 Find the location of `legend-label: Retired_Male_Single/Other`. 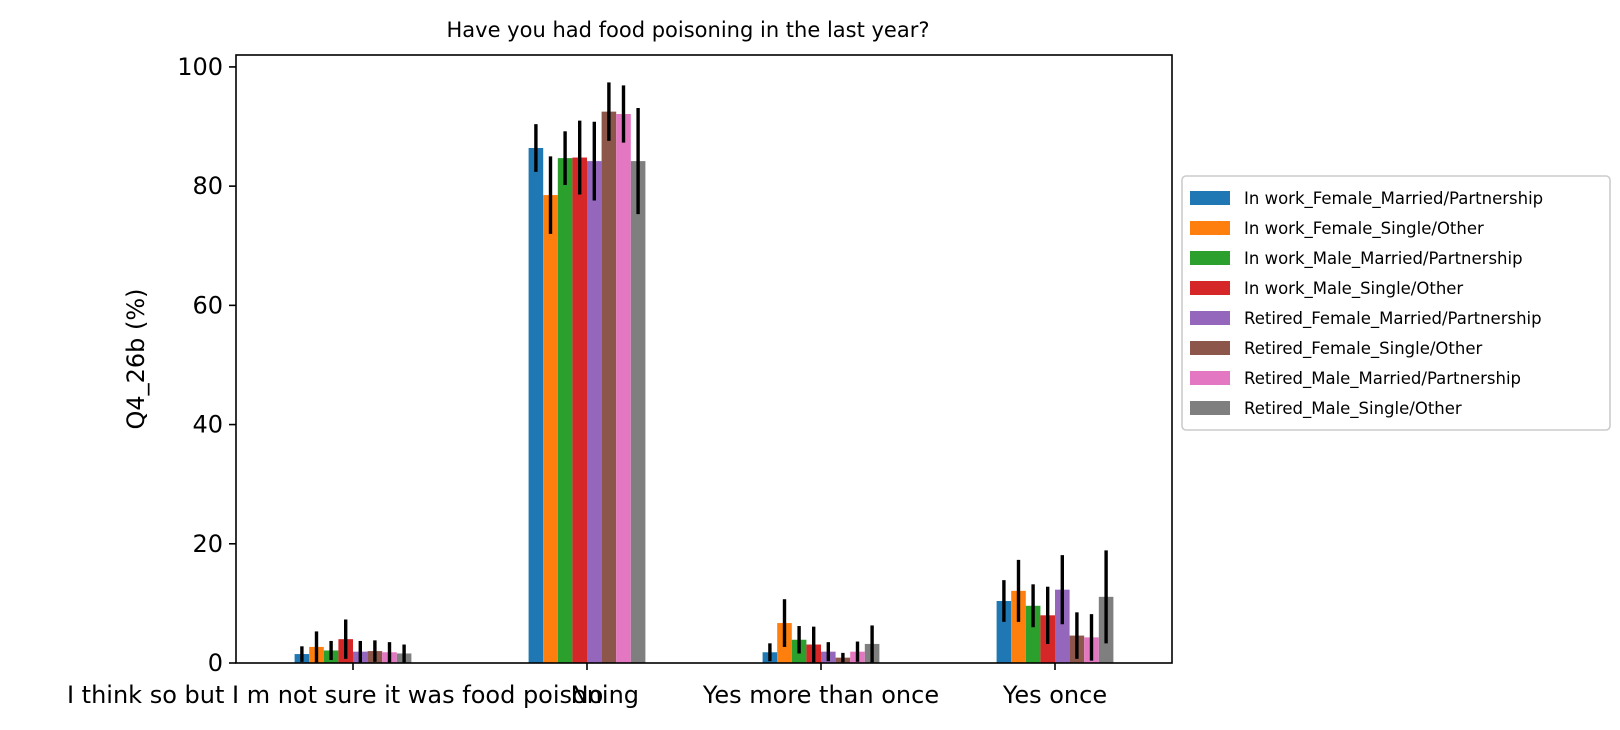

legend-label: Retired_Male_Single/Other is located at coordinates (1353, 409).